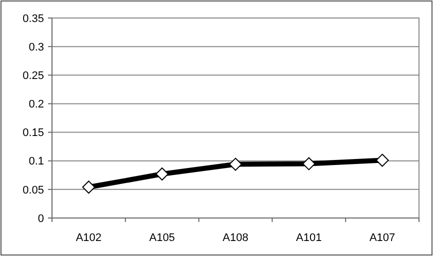  Describe the element at coordinates (235, 238) in the screenshot. I see `x-tick-label: A108` at that location.